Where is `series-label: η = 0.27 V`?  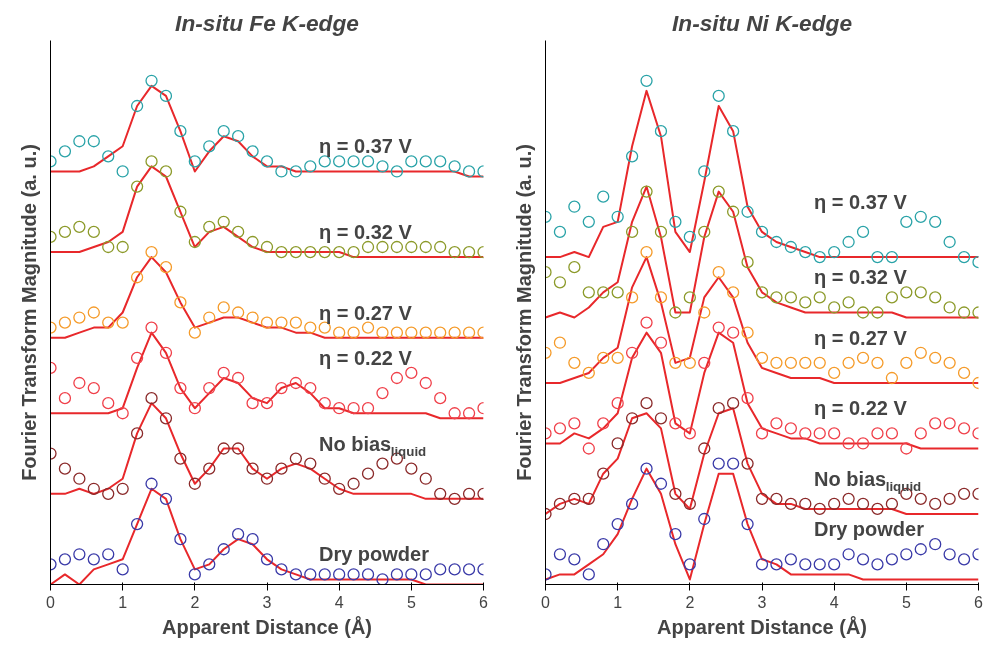 series-label: η = 0.27 V is located at coordinates (365, 312).